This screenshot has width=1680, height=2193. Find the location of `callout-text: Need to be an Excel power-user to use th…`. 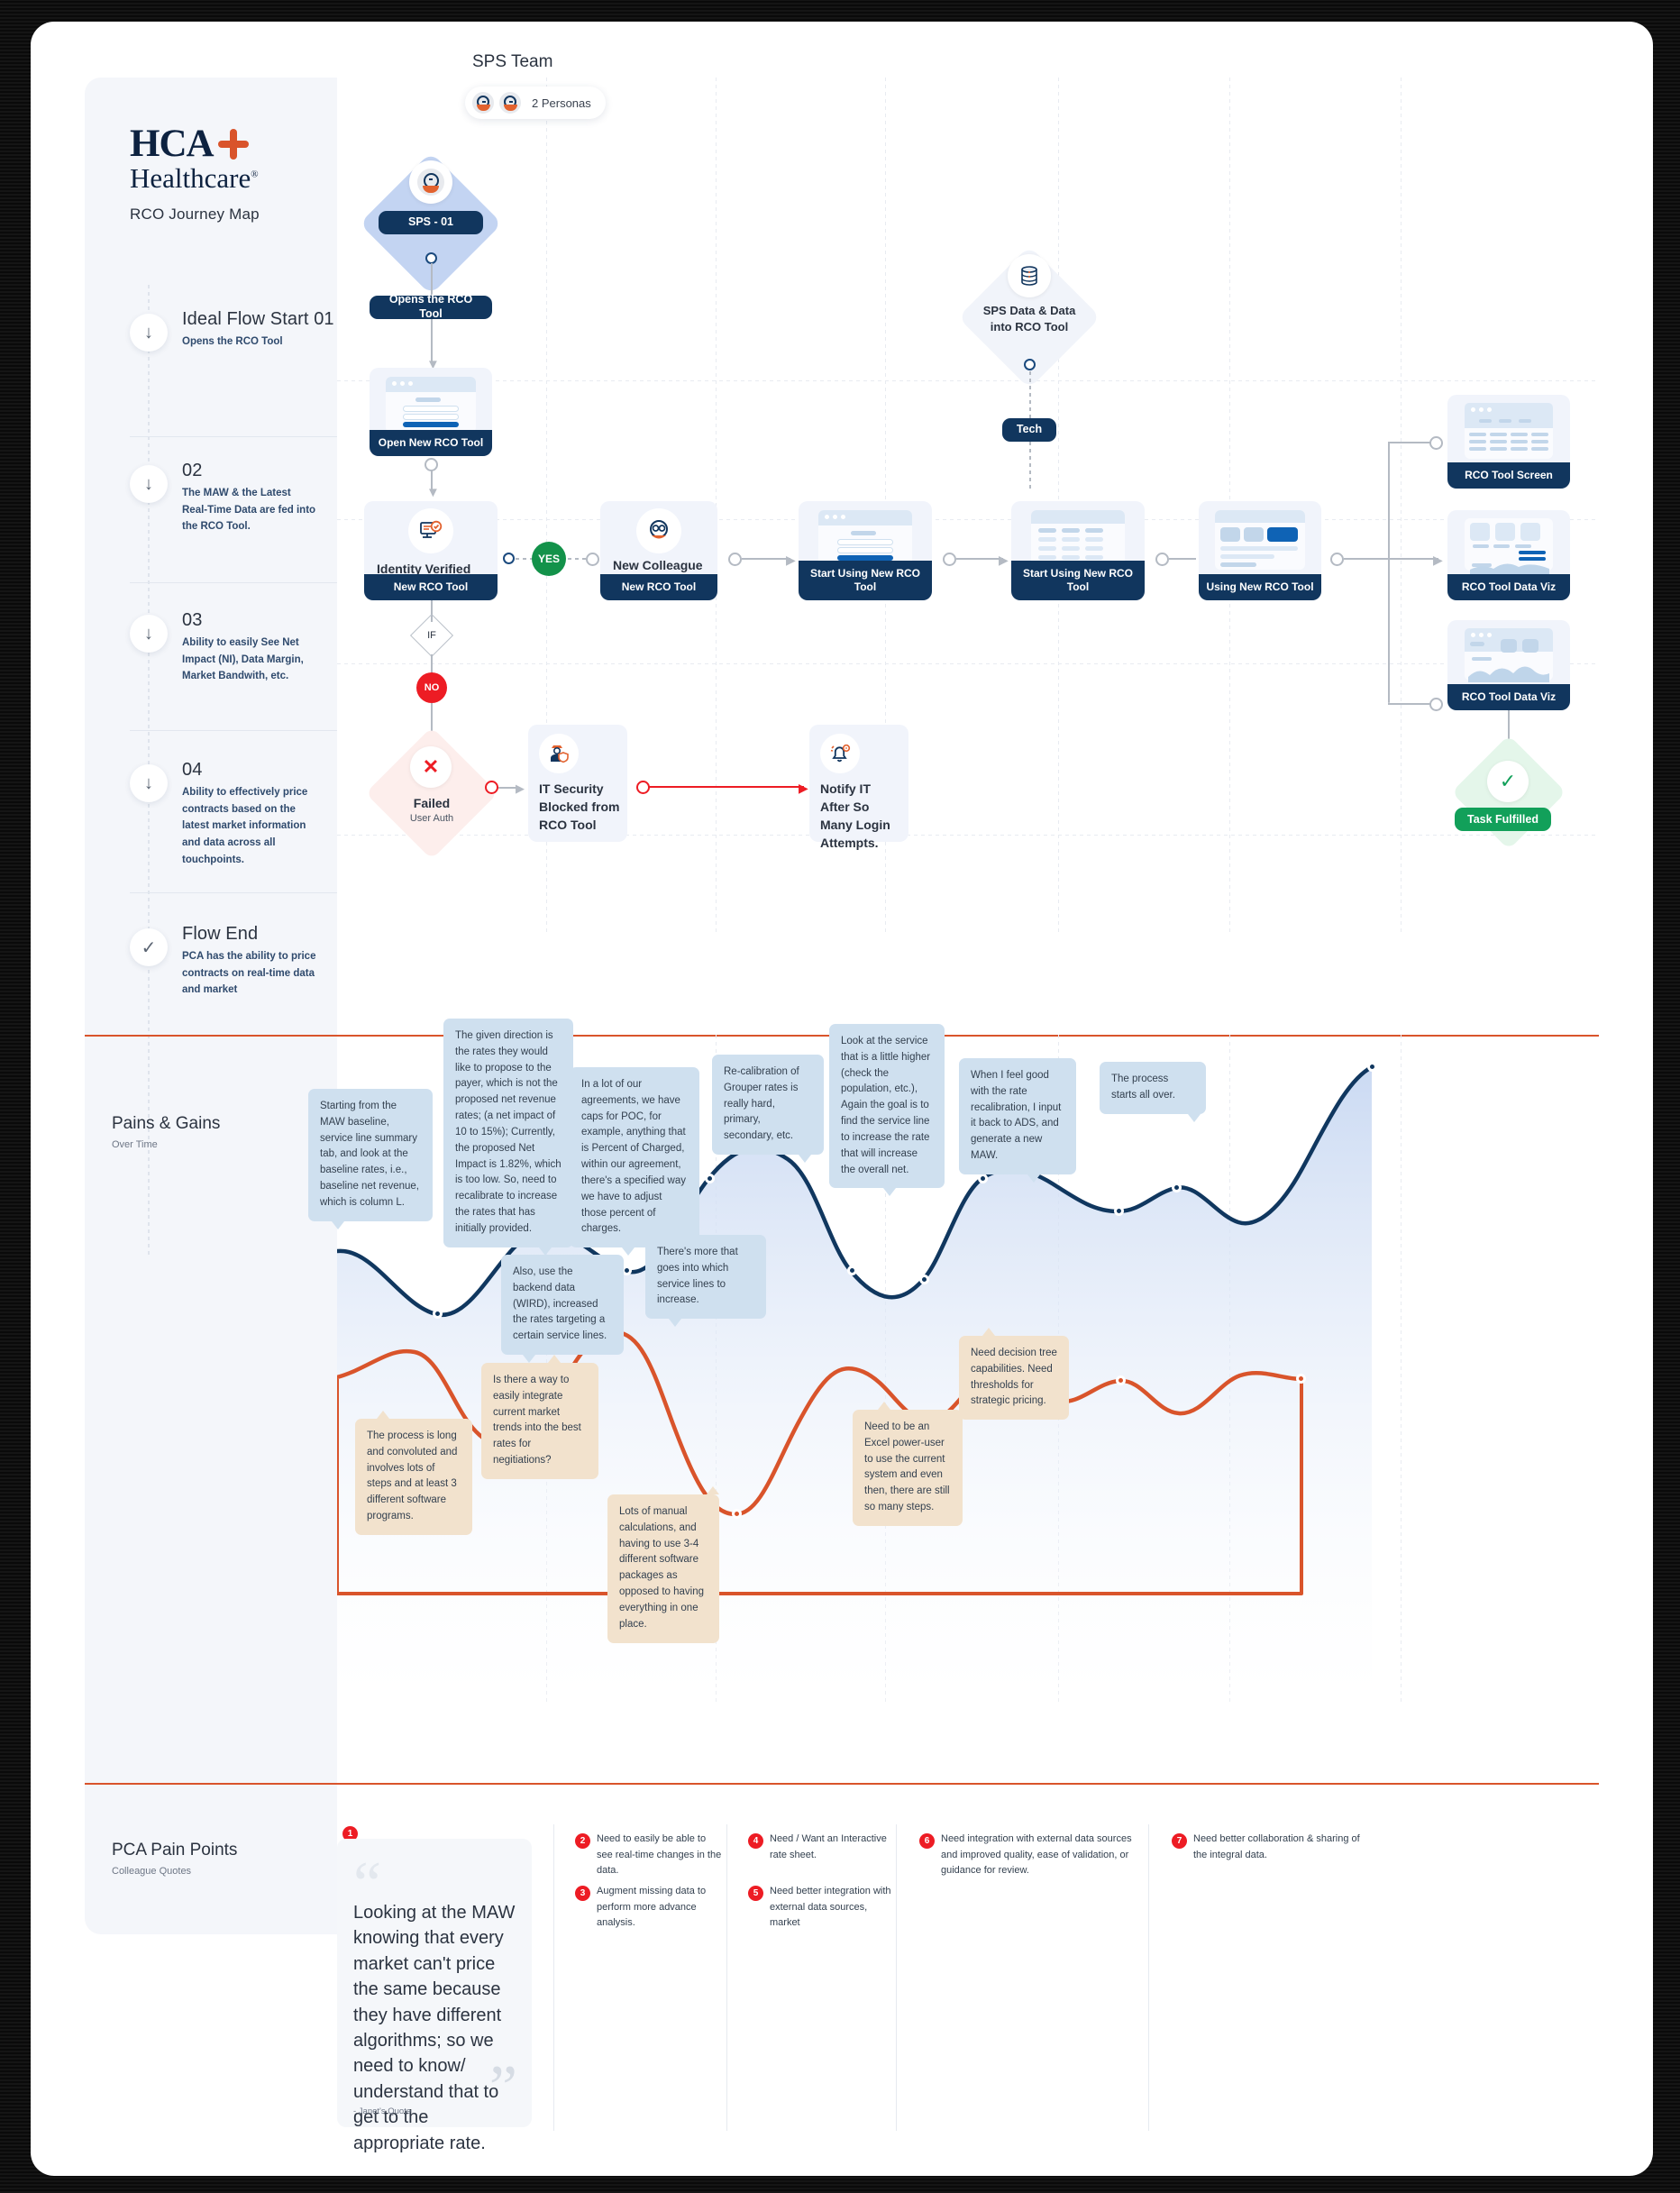

callout-text: Need to be an Excel power-user to use th… is located at coordinates (907, 1467).